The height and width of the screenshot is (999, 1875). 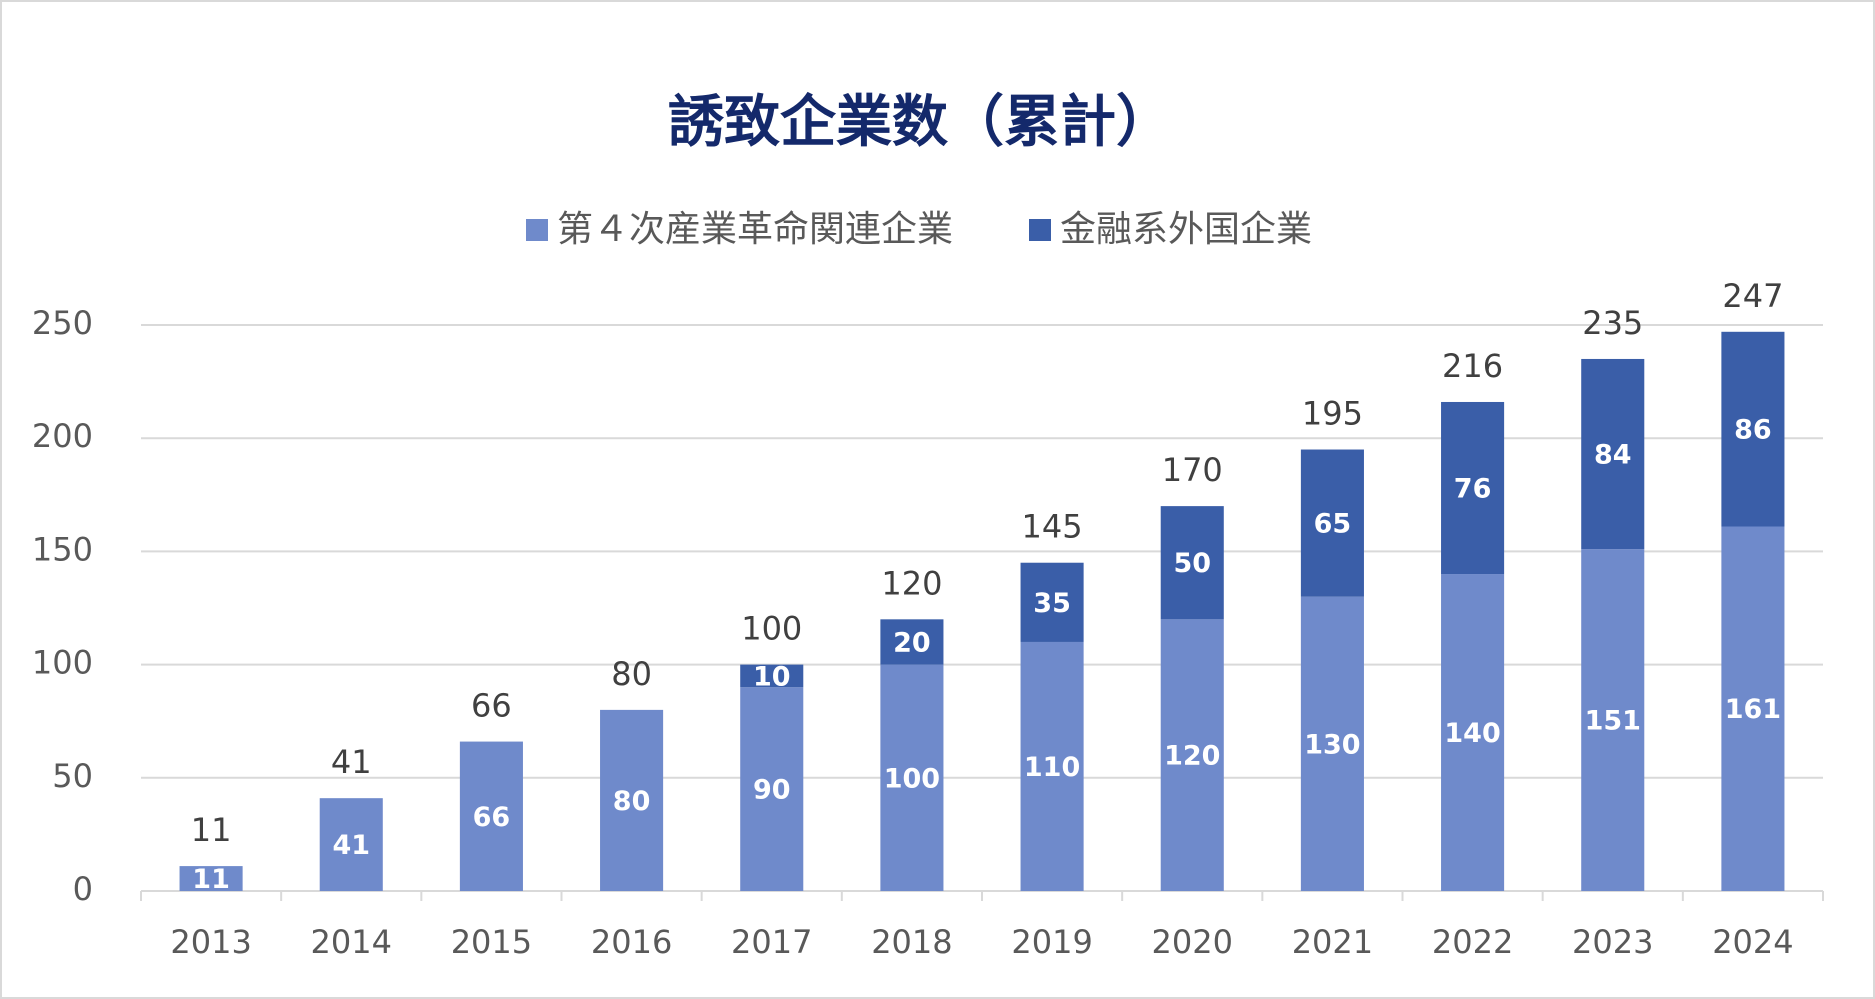 I want to click on bar-value-label: 50, so click(x=1192, y=563).